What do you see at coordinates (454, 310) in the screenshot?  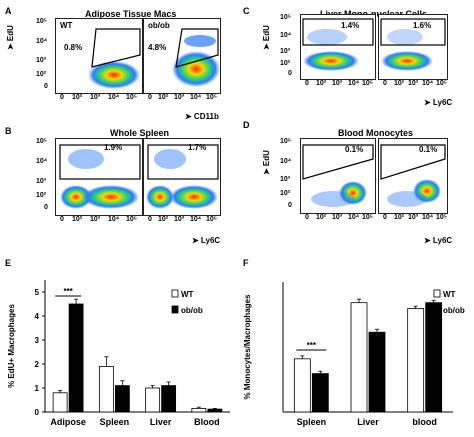 I see `legend-label: ob/ob` at bounding box center [454, 310].